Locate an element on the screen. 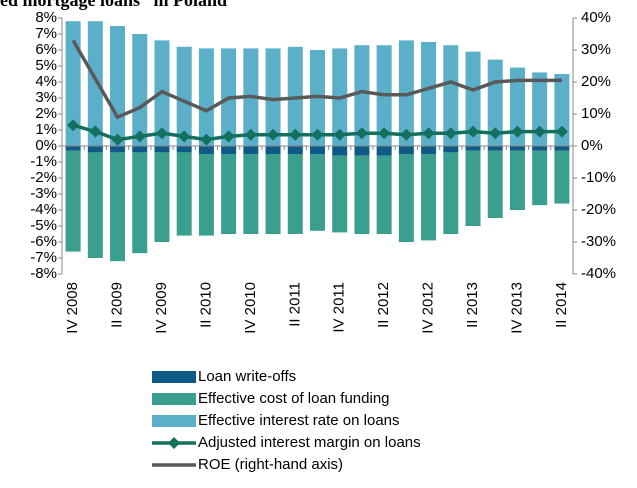 The height and width of the screenshot is (488, 637). chart-title: ed mortgage loans” in Poland is located at coordinates (113, 5).